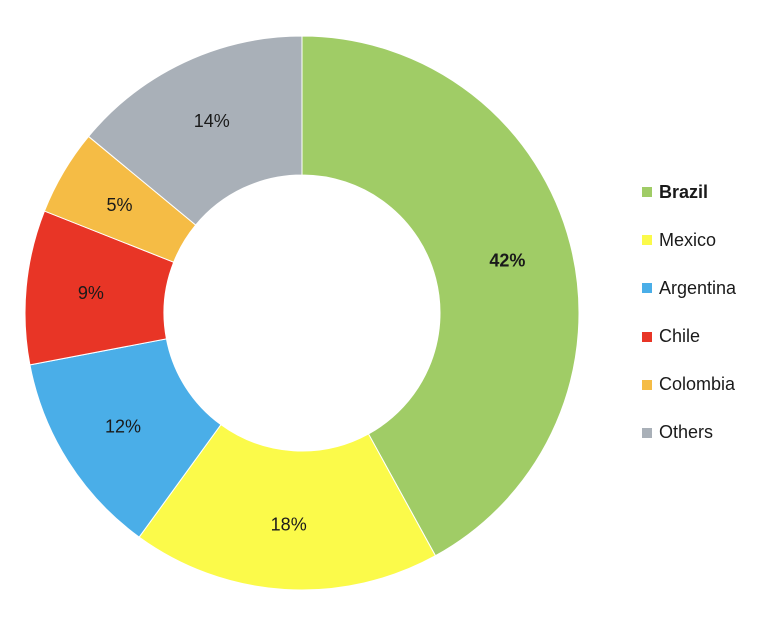 This screenshot has height=623, width=770. I want to click on legend-label-brazil: Brazil, so click(684, 191).